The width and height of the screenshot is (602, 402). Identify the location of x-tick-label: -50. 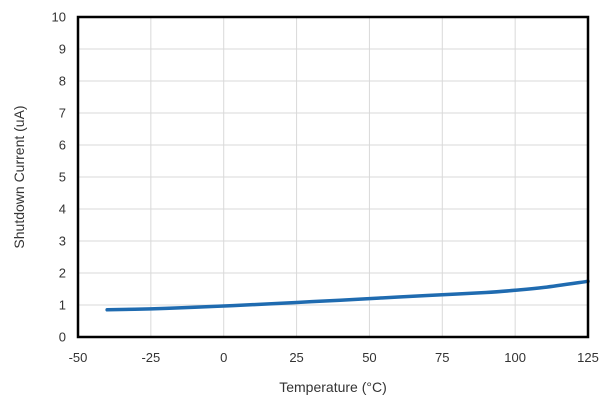
(78, 357).